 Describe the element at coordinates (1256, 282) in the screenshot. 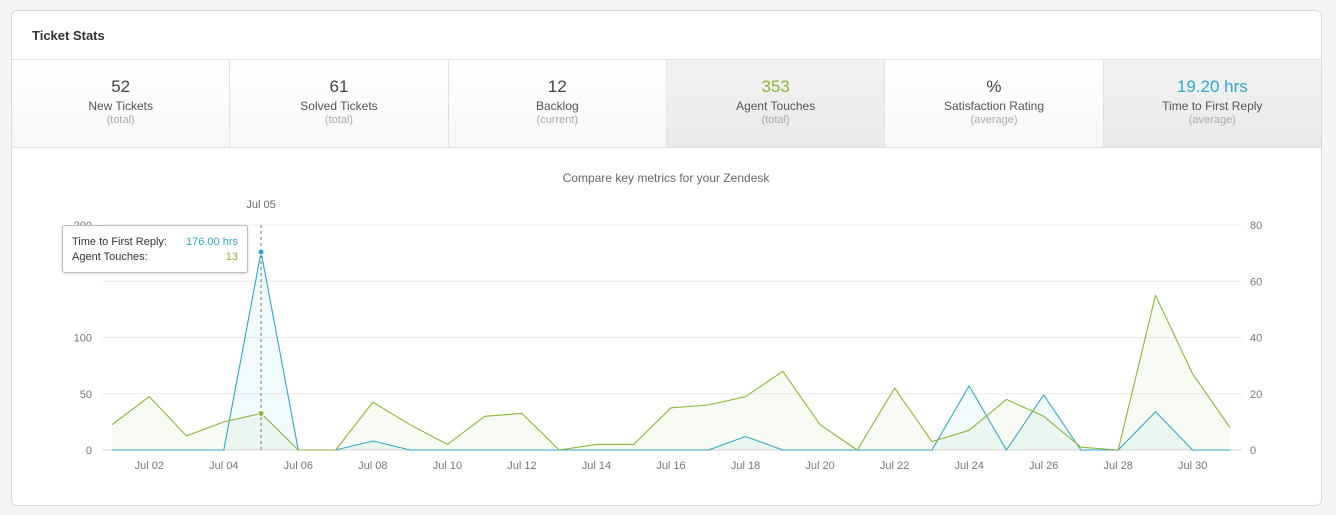

I see `y-right-tick-label: 60` at that location.